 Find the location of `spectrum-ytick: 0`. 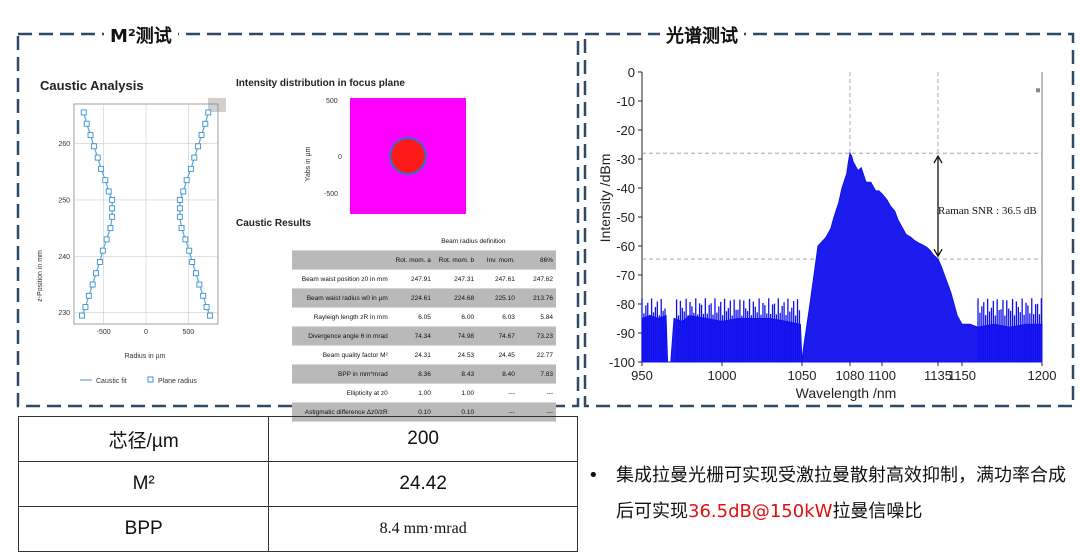

spectrum-ytick: 0 is located at coordinates (631, 72).